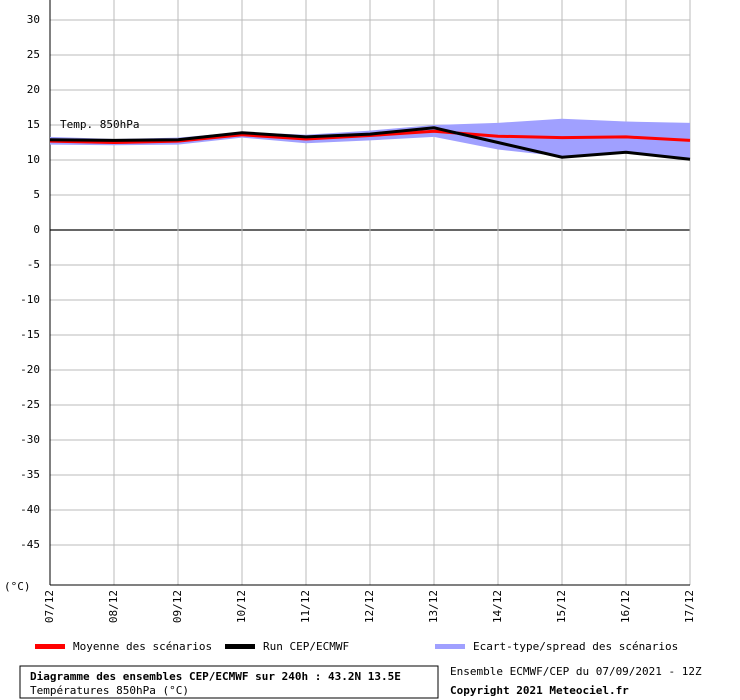 This screenshot has height=700, width=740. Describe the element at coordinates (306, 646) in the screenshot. I see `legend-label: Run CEP/ECMWF` at that location.